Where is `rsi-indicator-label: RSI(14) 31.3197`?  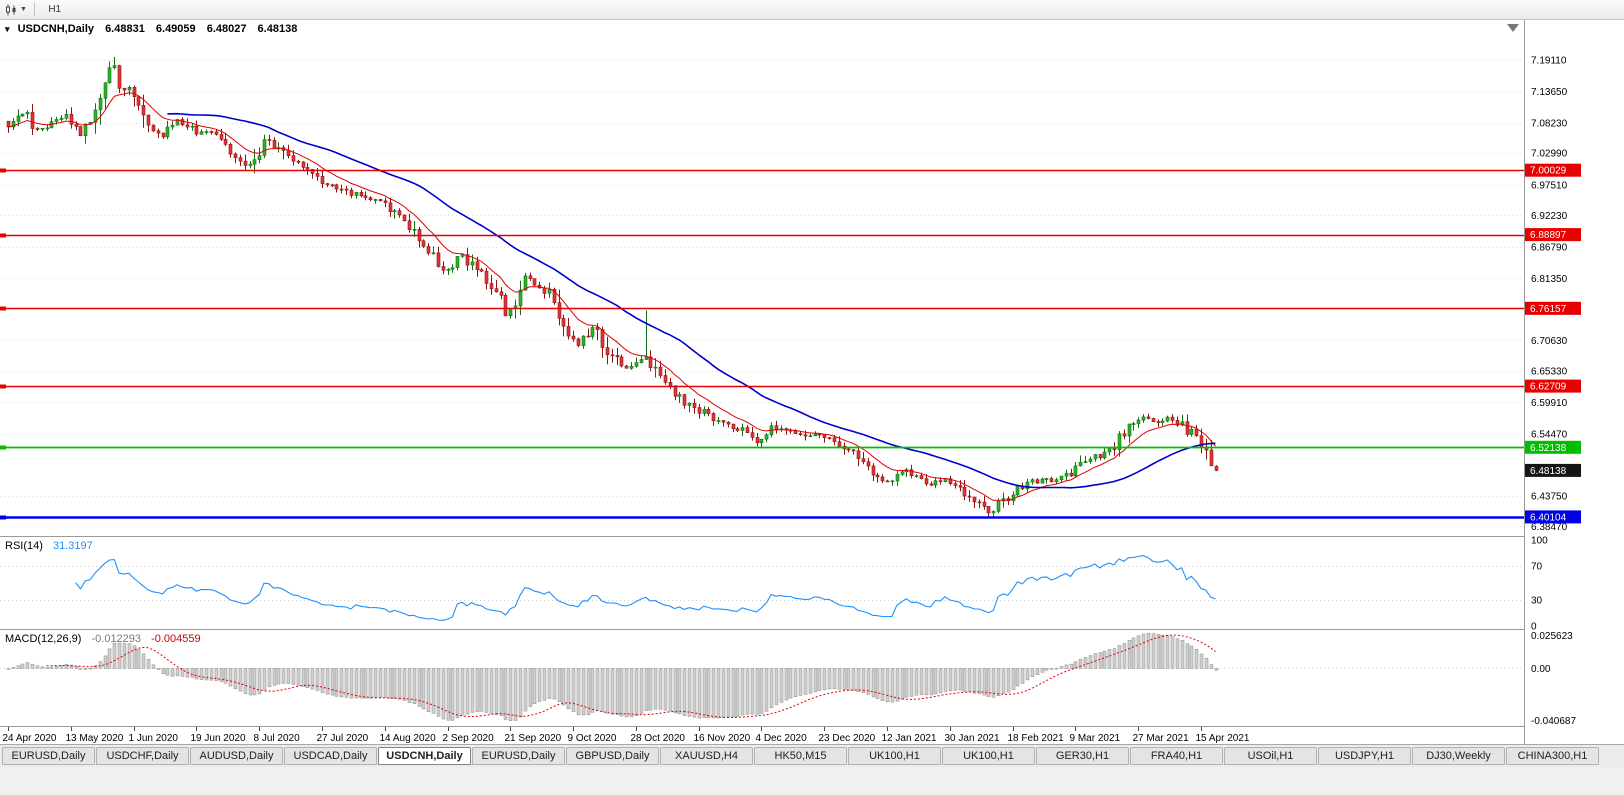 rsi-indicator-label: RSI(14) 31.3197 is located at coordinates (52, 546).